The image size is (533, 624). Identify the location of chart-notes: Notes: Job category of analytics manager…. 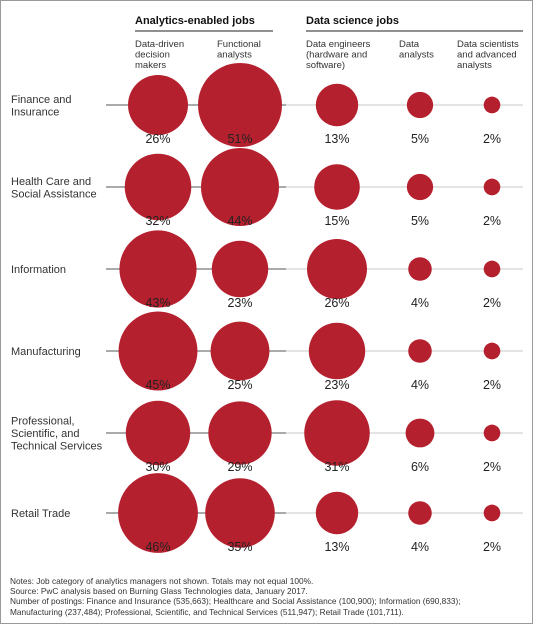
(267, 596).